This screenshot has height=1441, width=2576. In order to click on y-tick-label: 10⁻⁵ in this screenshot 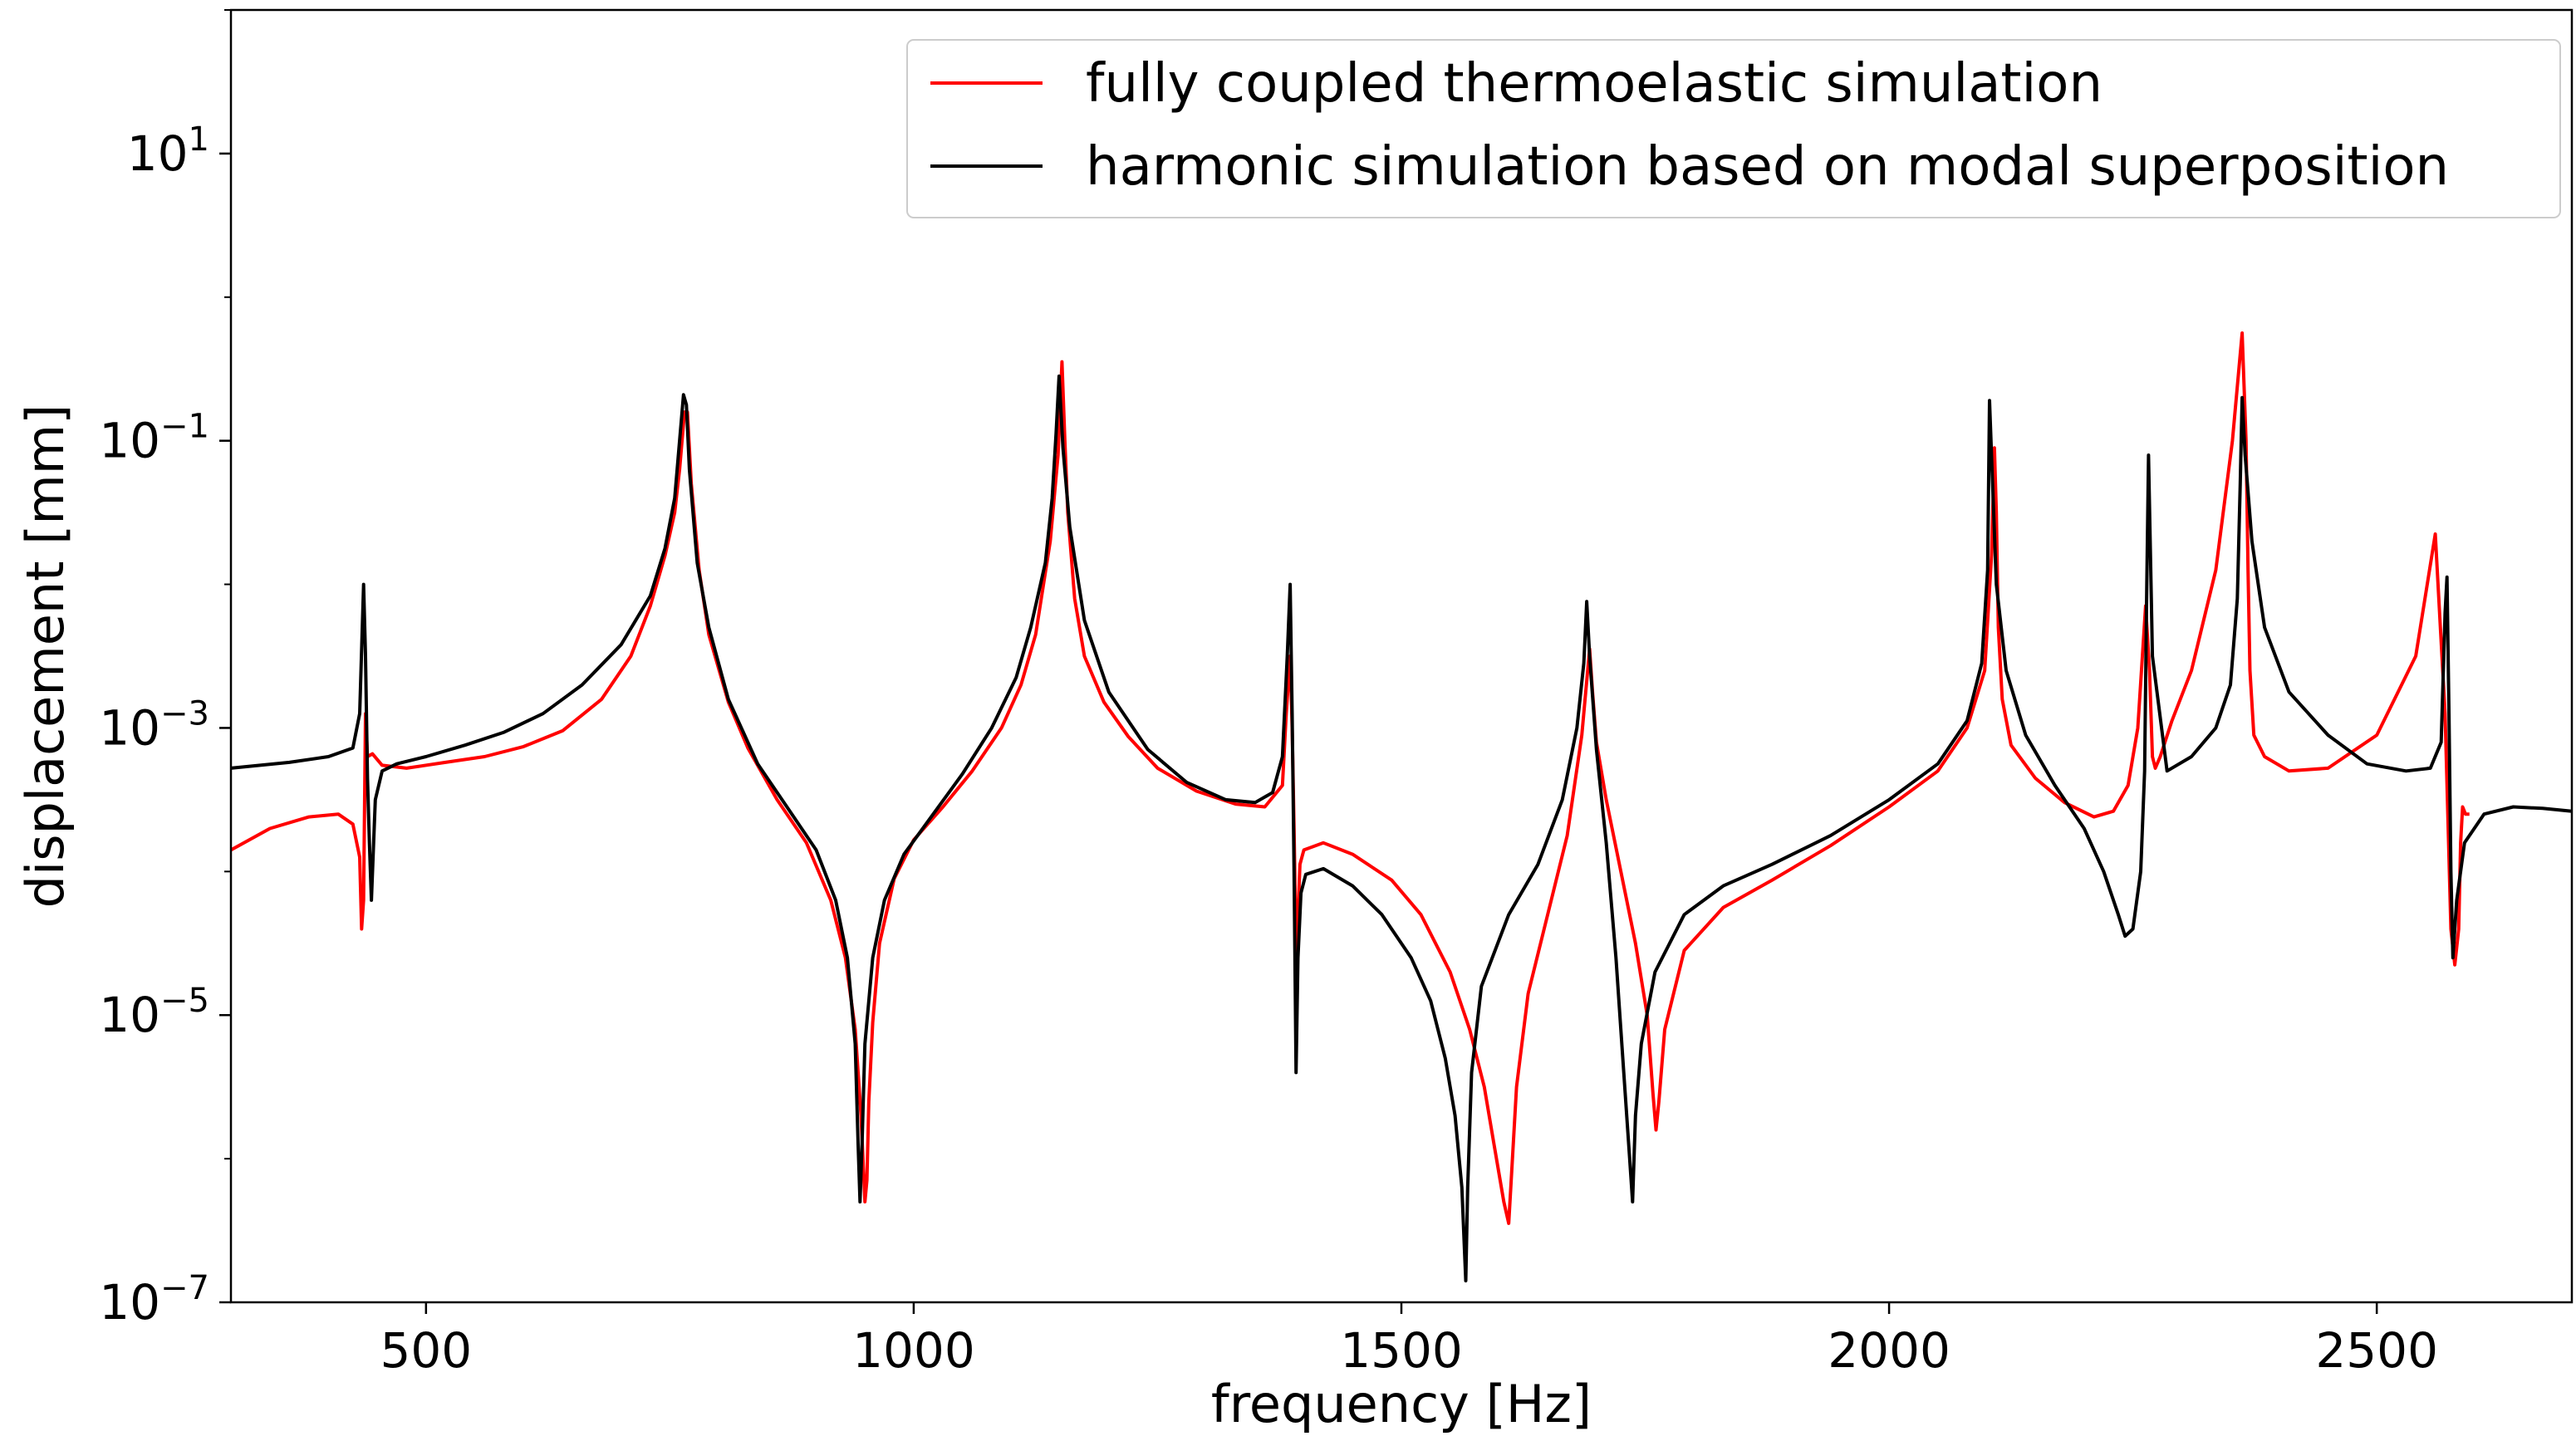, I will do `click(154, 1012)`.